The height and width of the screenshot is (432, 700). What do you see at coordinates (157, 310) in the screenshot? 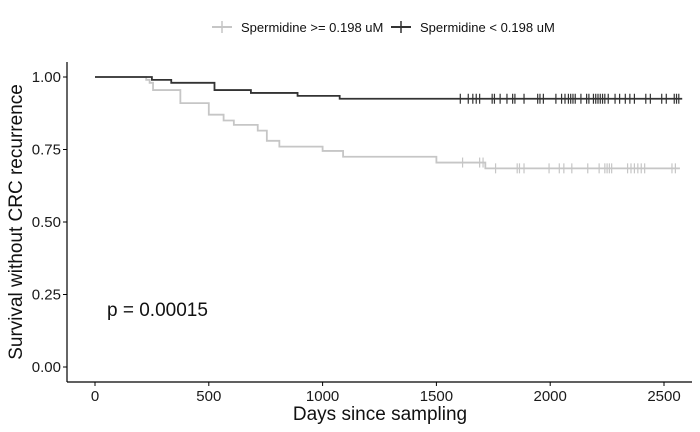
I see `p-value-annotation: p = 0.00015` at bounding box center [157, 310].